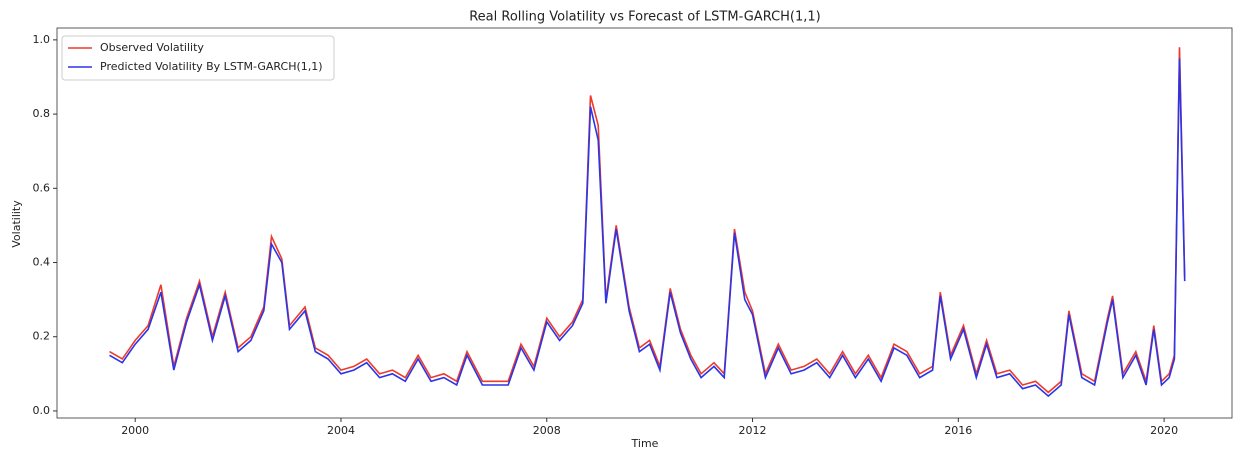  What do you see at coordinates (211, 66) in the screenshot?
I see `legend-label: Predicted Volatility By LSTM-GARCH(1,1)` at bounding box center [211, 66].